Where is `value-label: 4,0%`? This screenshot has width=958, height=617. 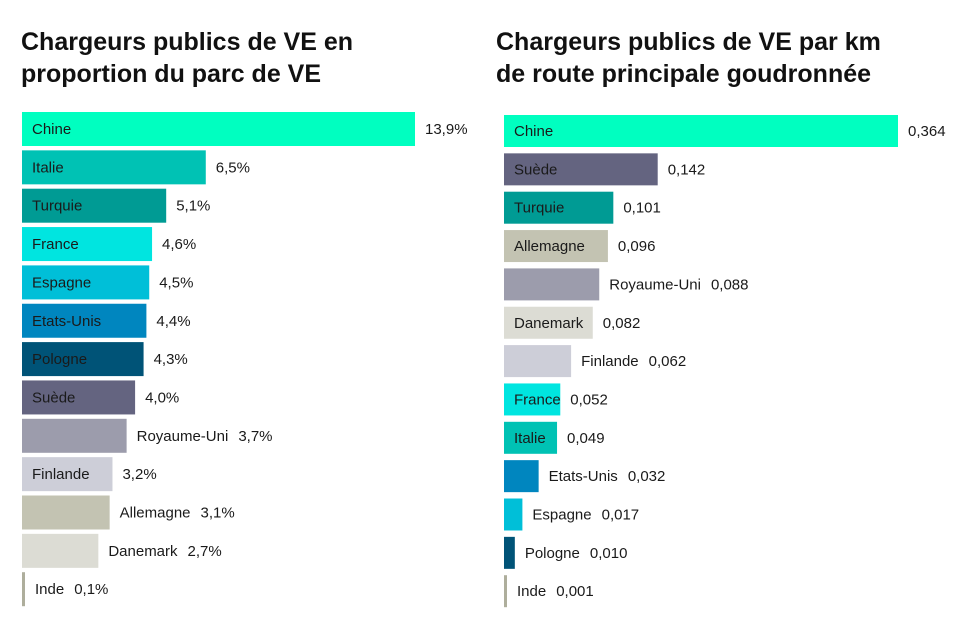 value-label: 4,0% is located at coordinates (162, 397).